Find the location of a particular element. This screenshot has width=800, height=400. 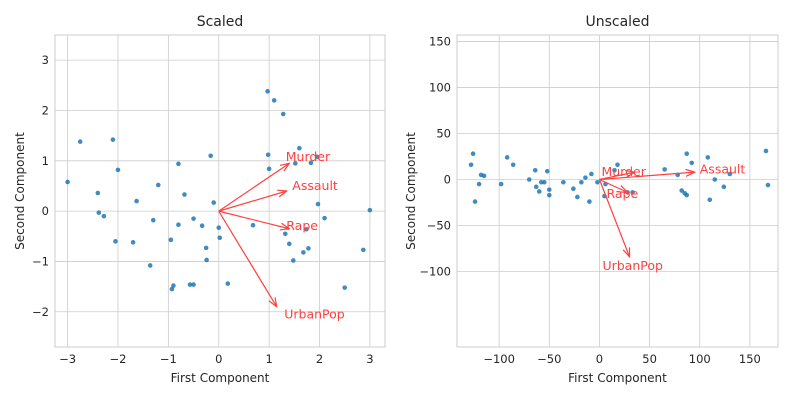

y-tick-label: 1 is located at coordinates (45, 161).